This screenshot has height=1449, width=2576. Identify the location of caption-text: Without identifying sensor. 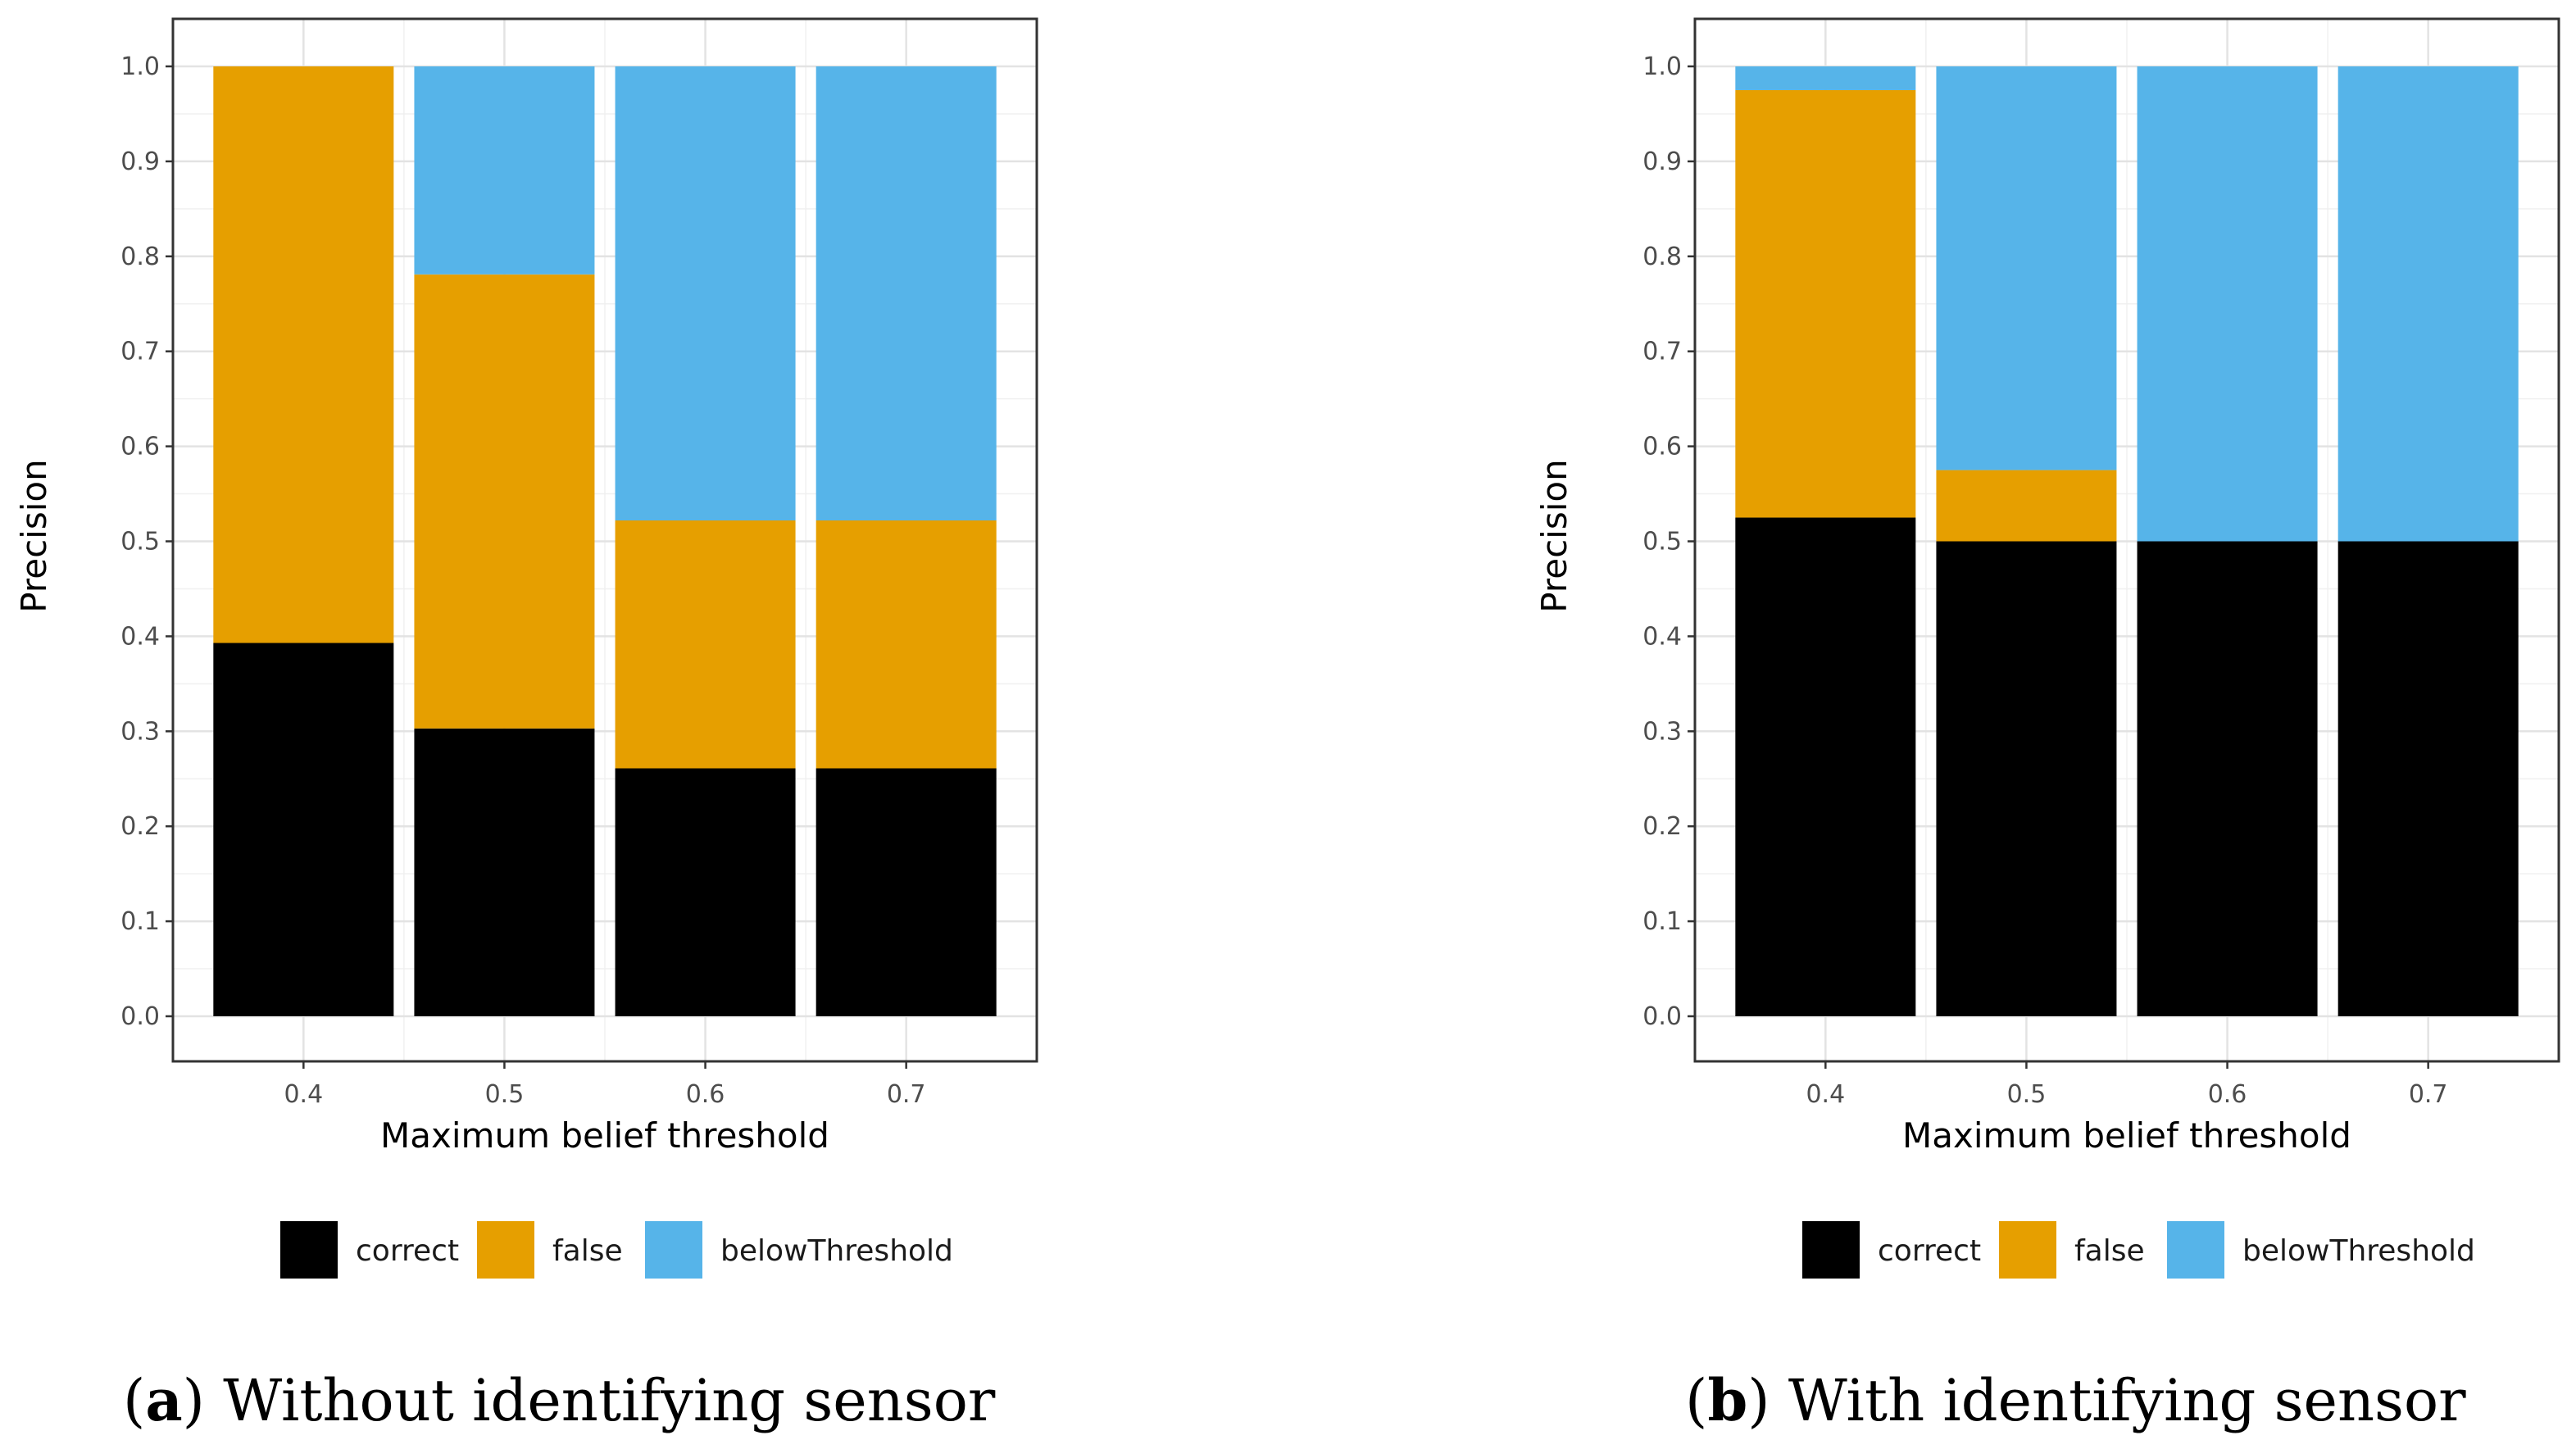
(609, 1400).